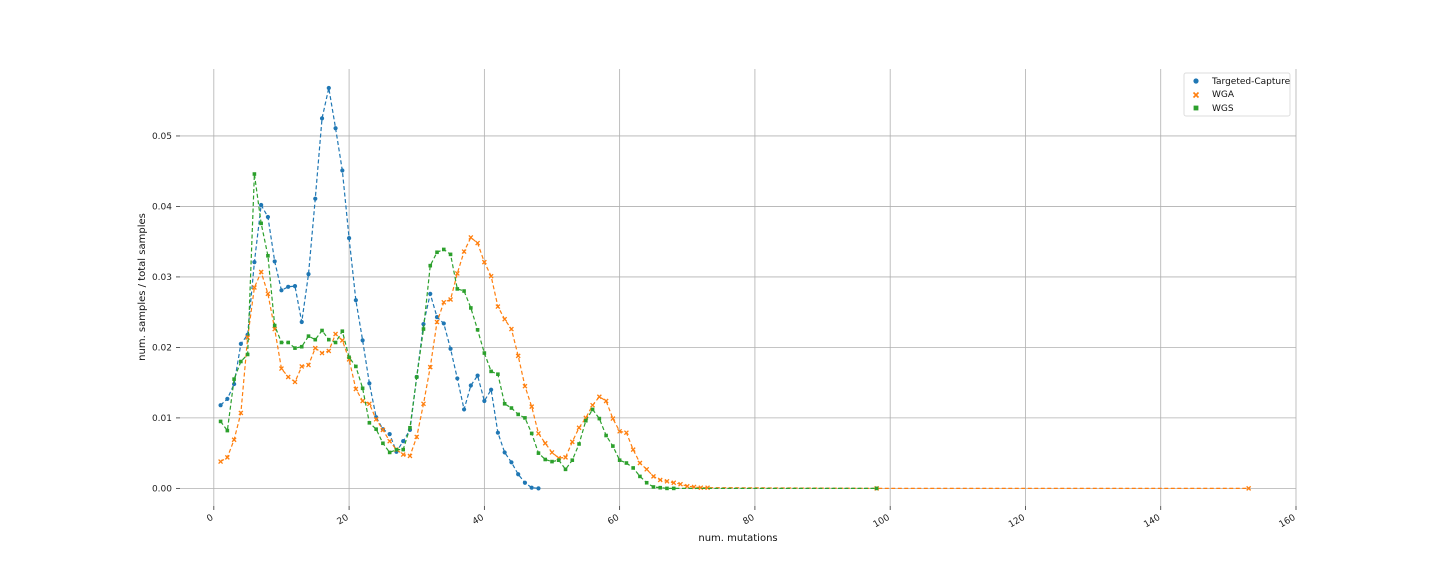  Describe the element at coordinates (162, 419) in the screenshot. I see `y-tick-label: 0.01` at that location.